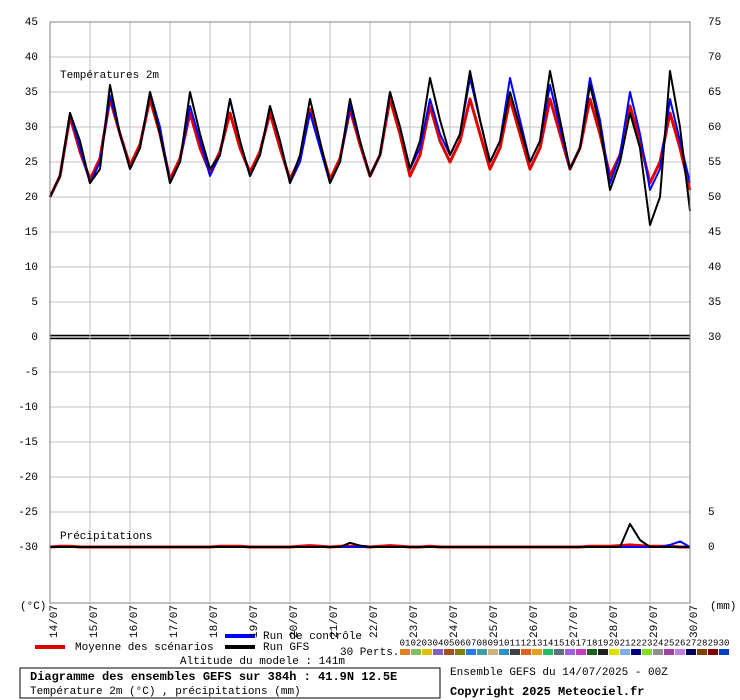  What do you see at coordinates (655, 621) in the screenshot?
I see `x-tick-label: 29/07` at bounding box center [655, 621].